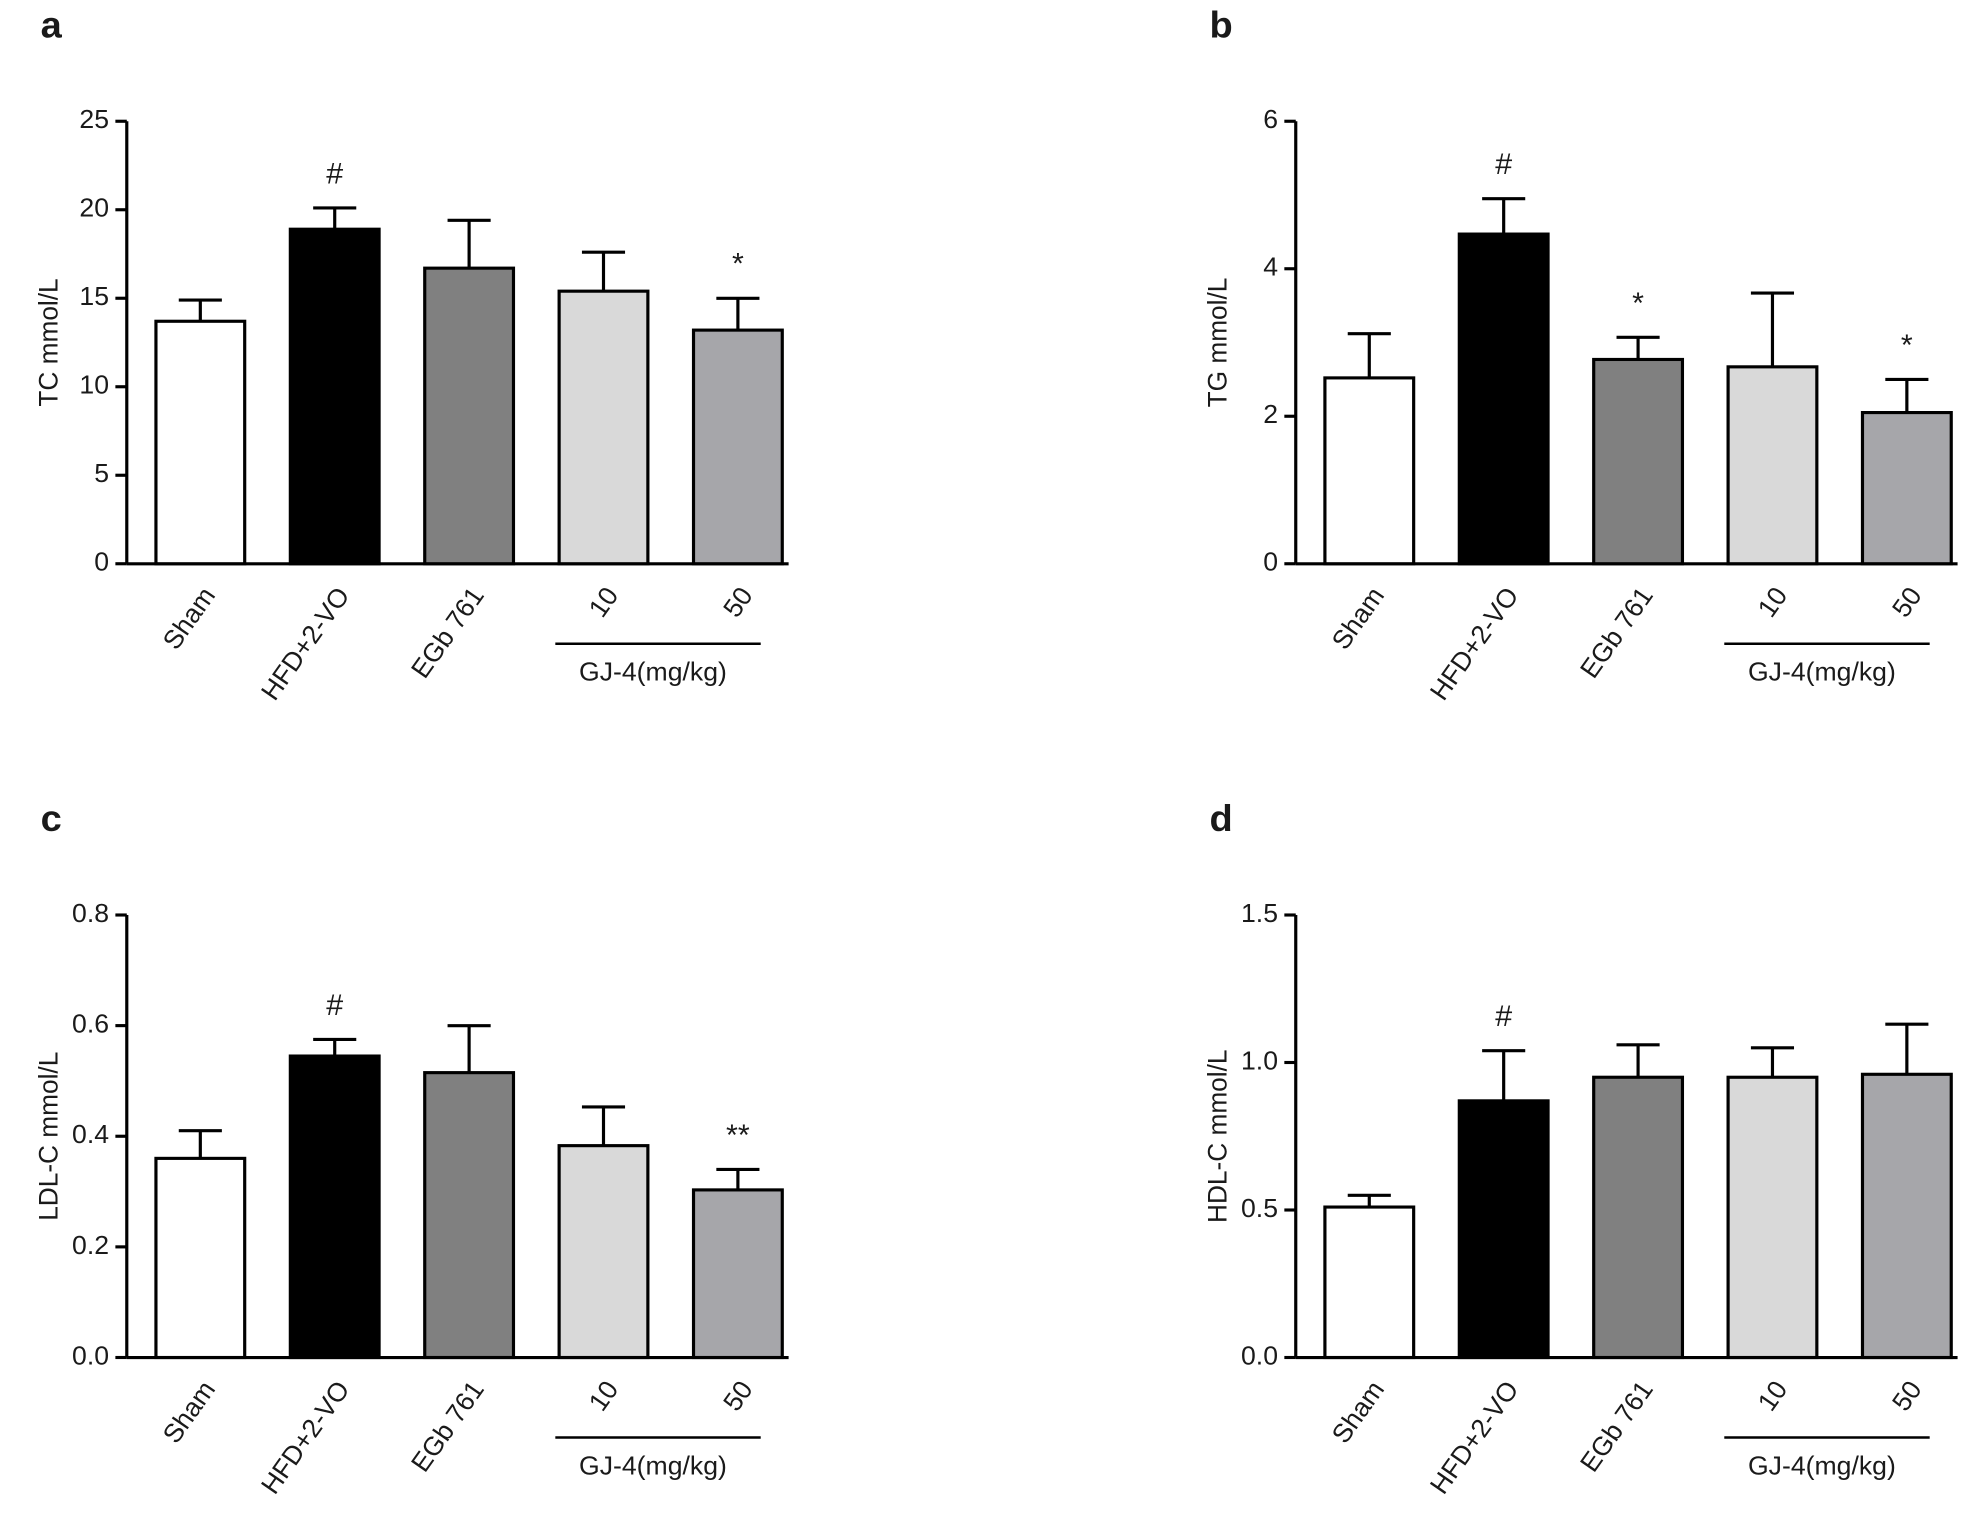 This screenshot has width=1988, height=1540. Describe the element at coordinates (101, 473) in the screenshot. I see `y-tick-label: 5` at that location.